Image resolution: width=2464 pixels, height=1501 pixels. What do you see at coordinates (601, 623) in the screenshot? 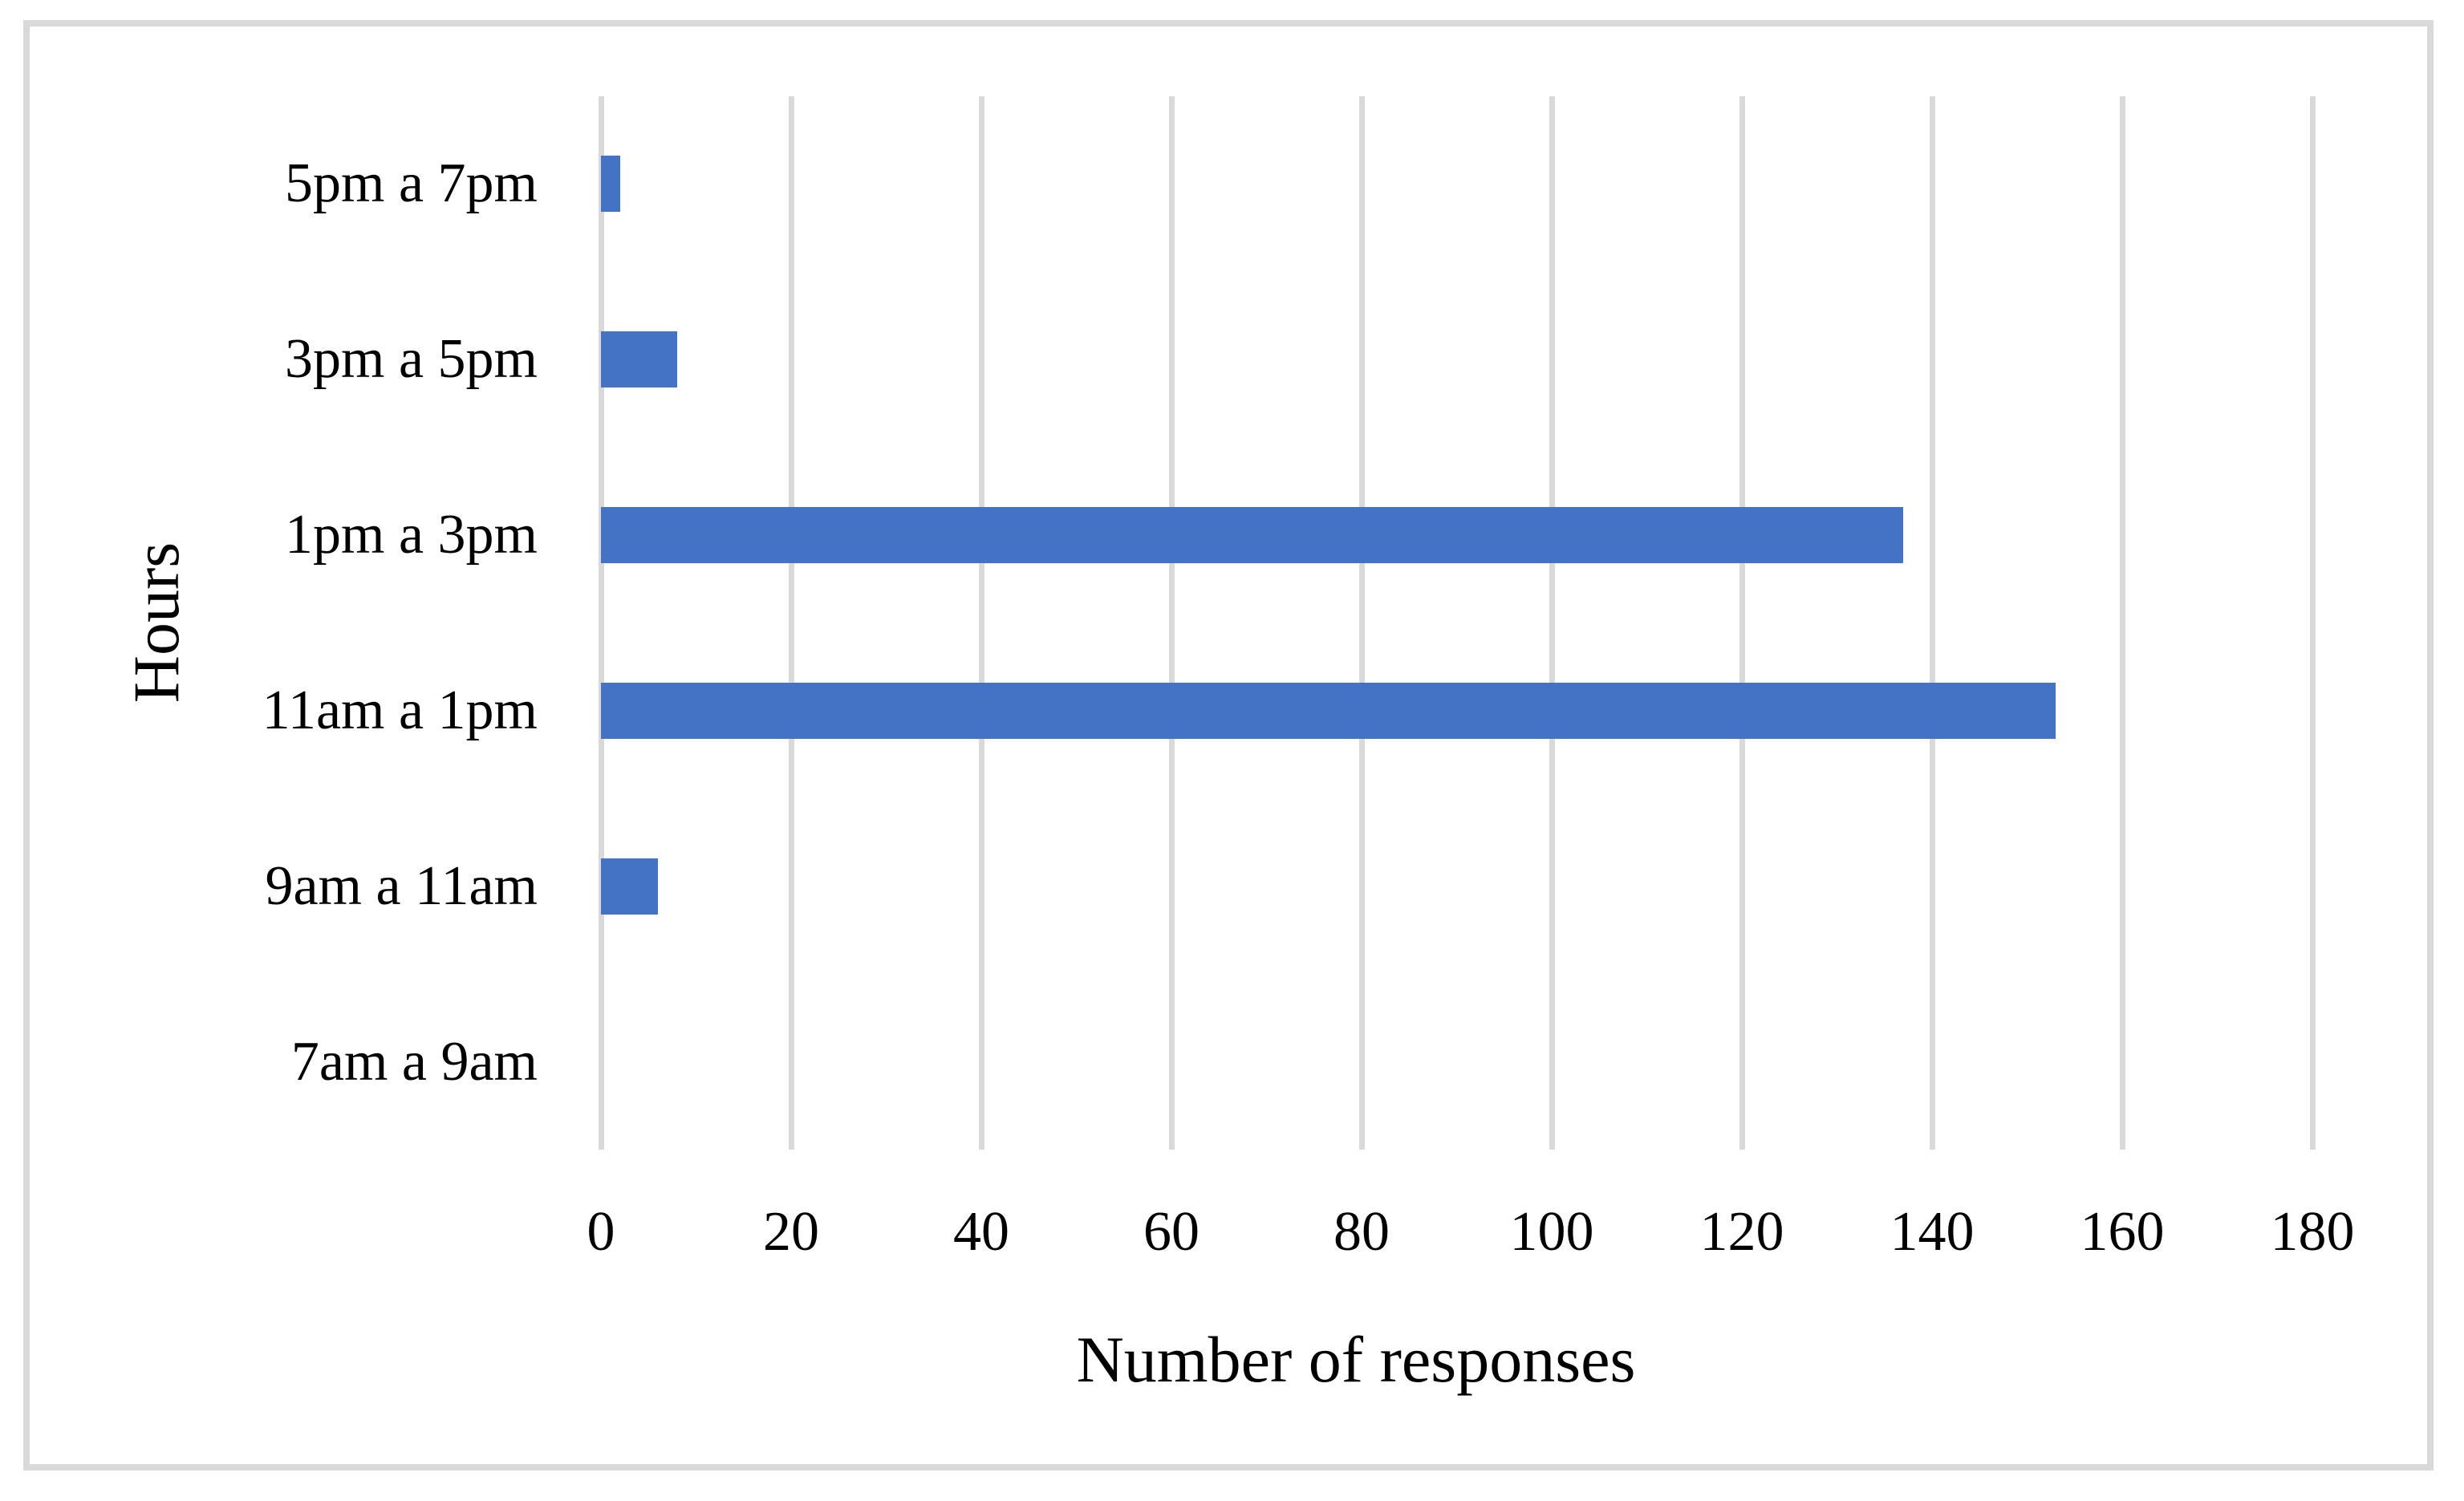
I see `value-axis-line` at bounding box center [601, 623].